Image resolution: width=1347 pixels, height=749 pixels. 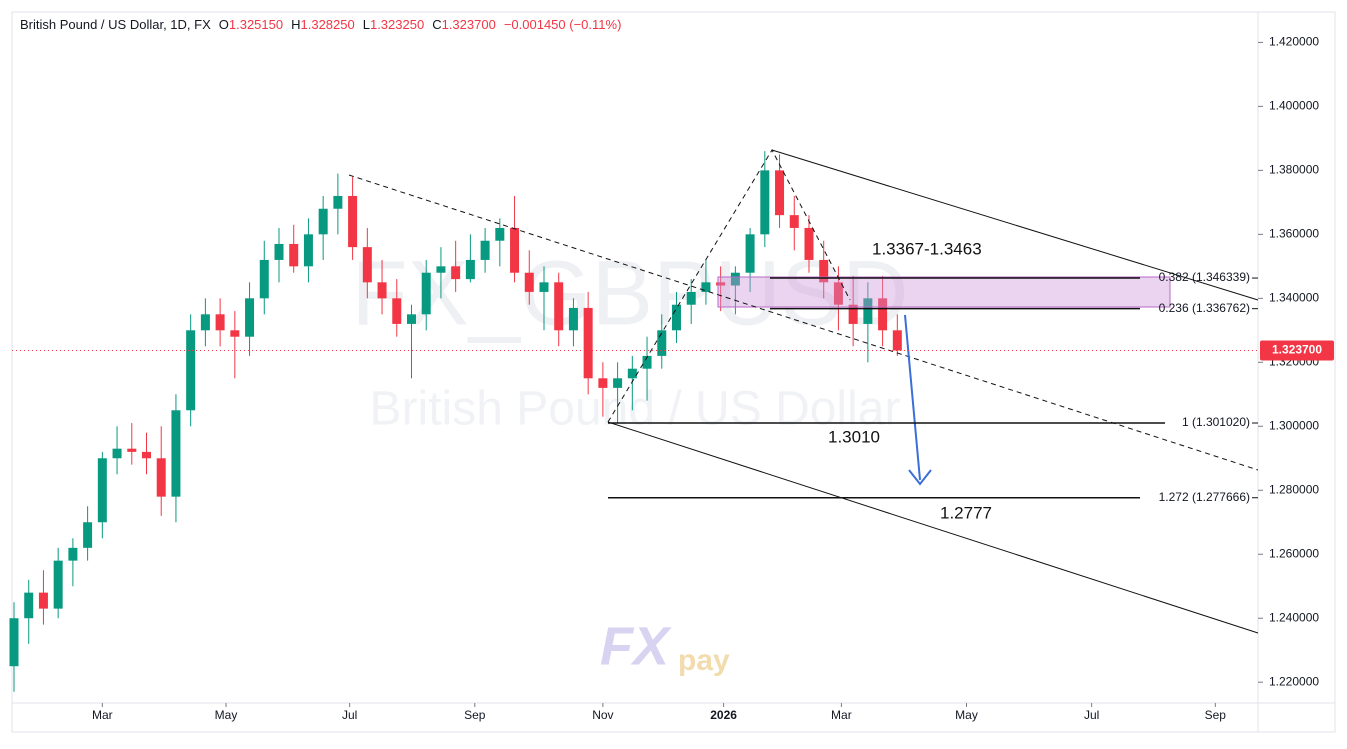 I want to click on annotation: 1.3367-1.3463, so click(x=927, y=248).